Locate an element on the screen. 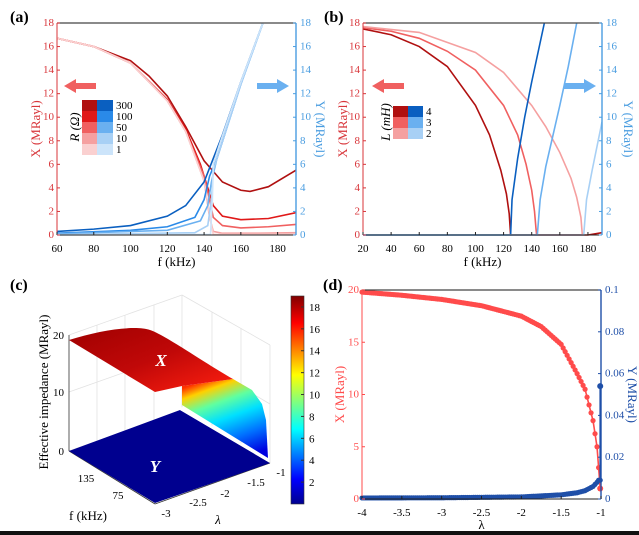 The height and width of the screenshot is (535, 639). colorbar-ticks: 2 4 6 8 10 12 14 16 18 is located at coordinates (311, 395).